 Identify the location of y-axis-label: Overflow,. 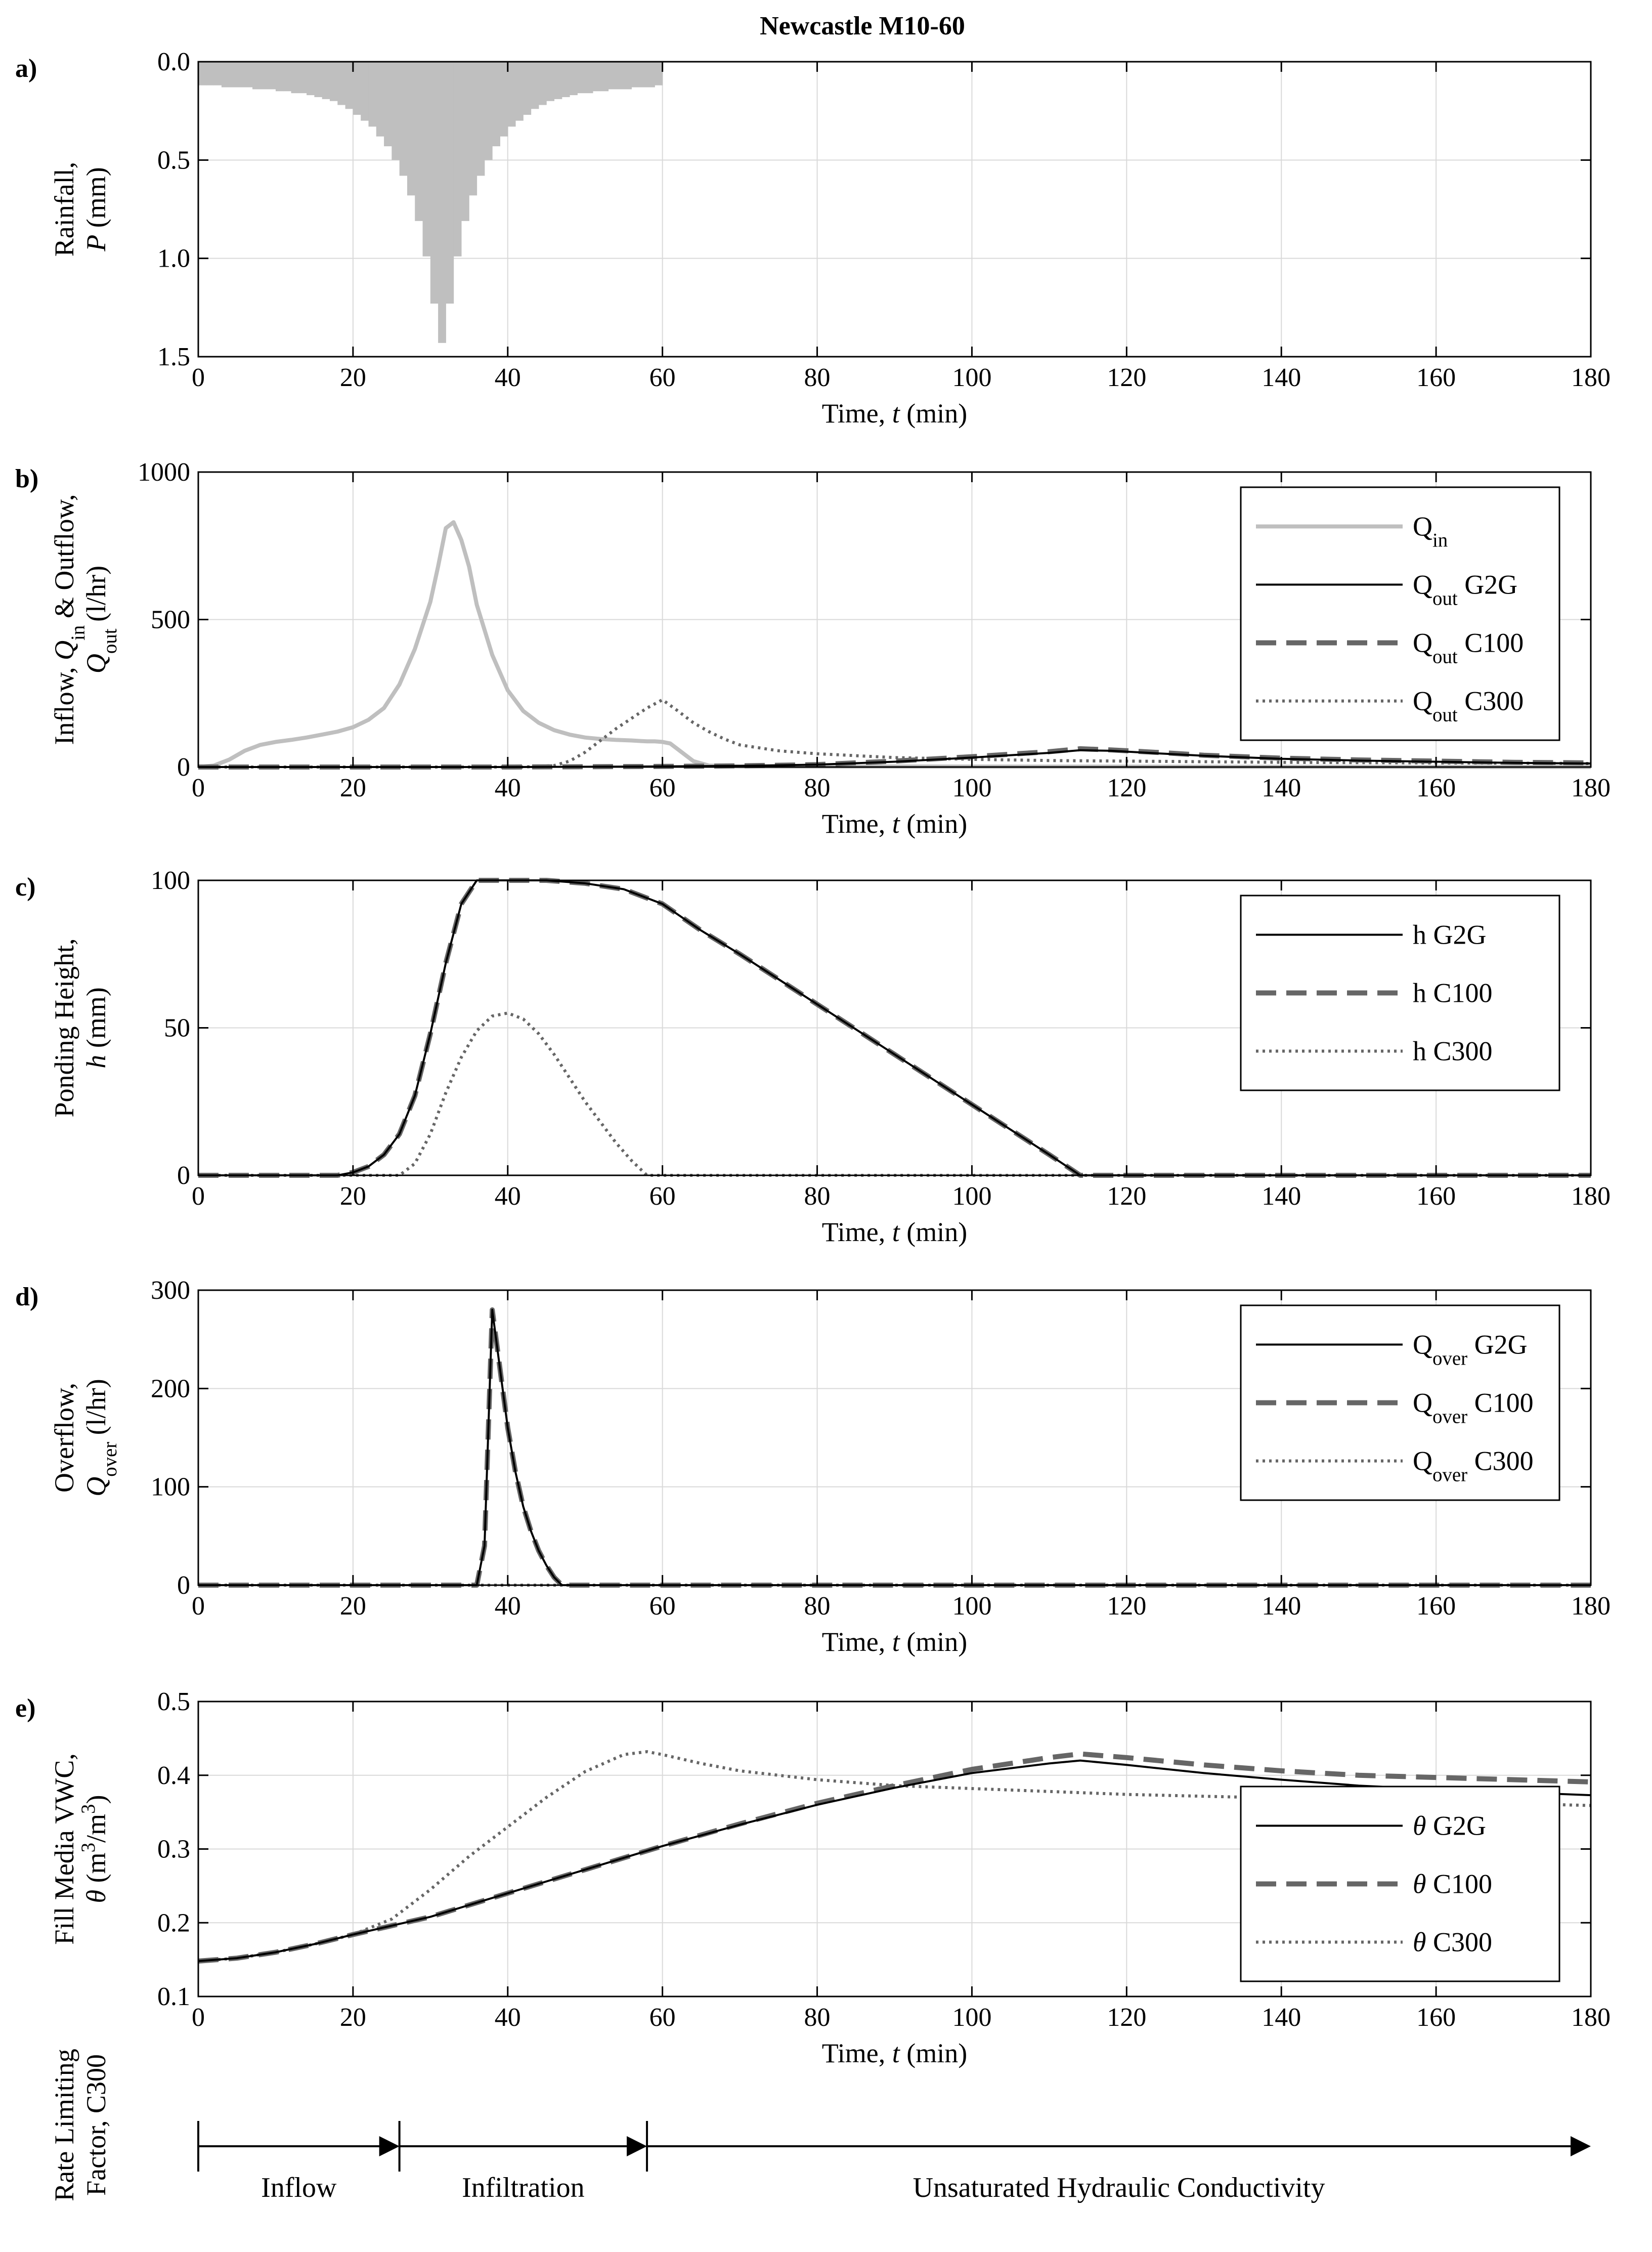
(64, 1438).